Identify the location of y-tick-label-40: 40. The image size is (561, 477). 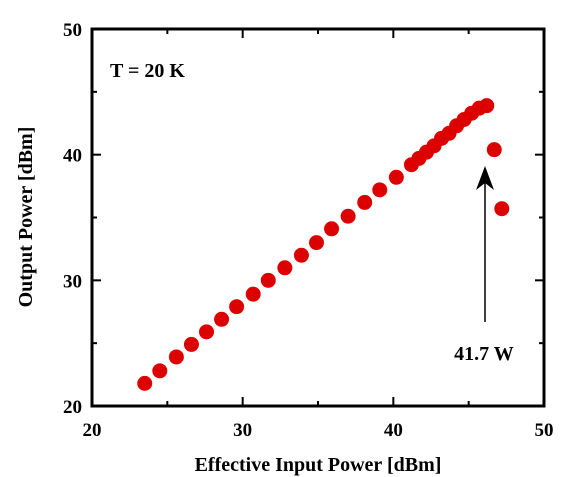
(72, 156).